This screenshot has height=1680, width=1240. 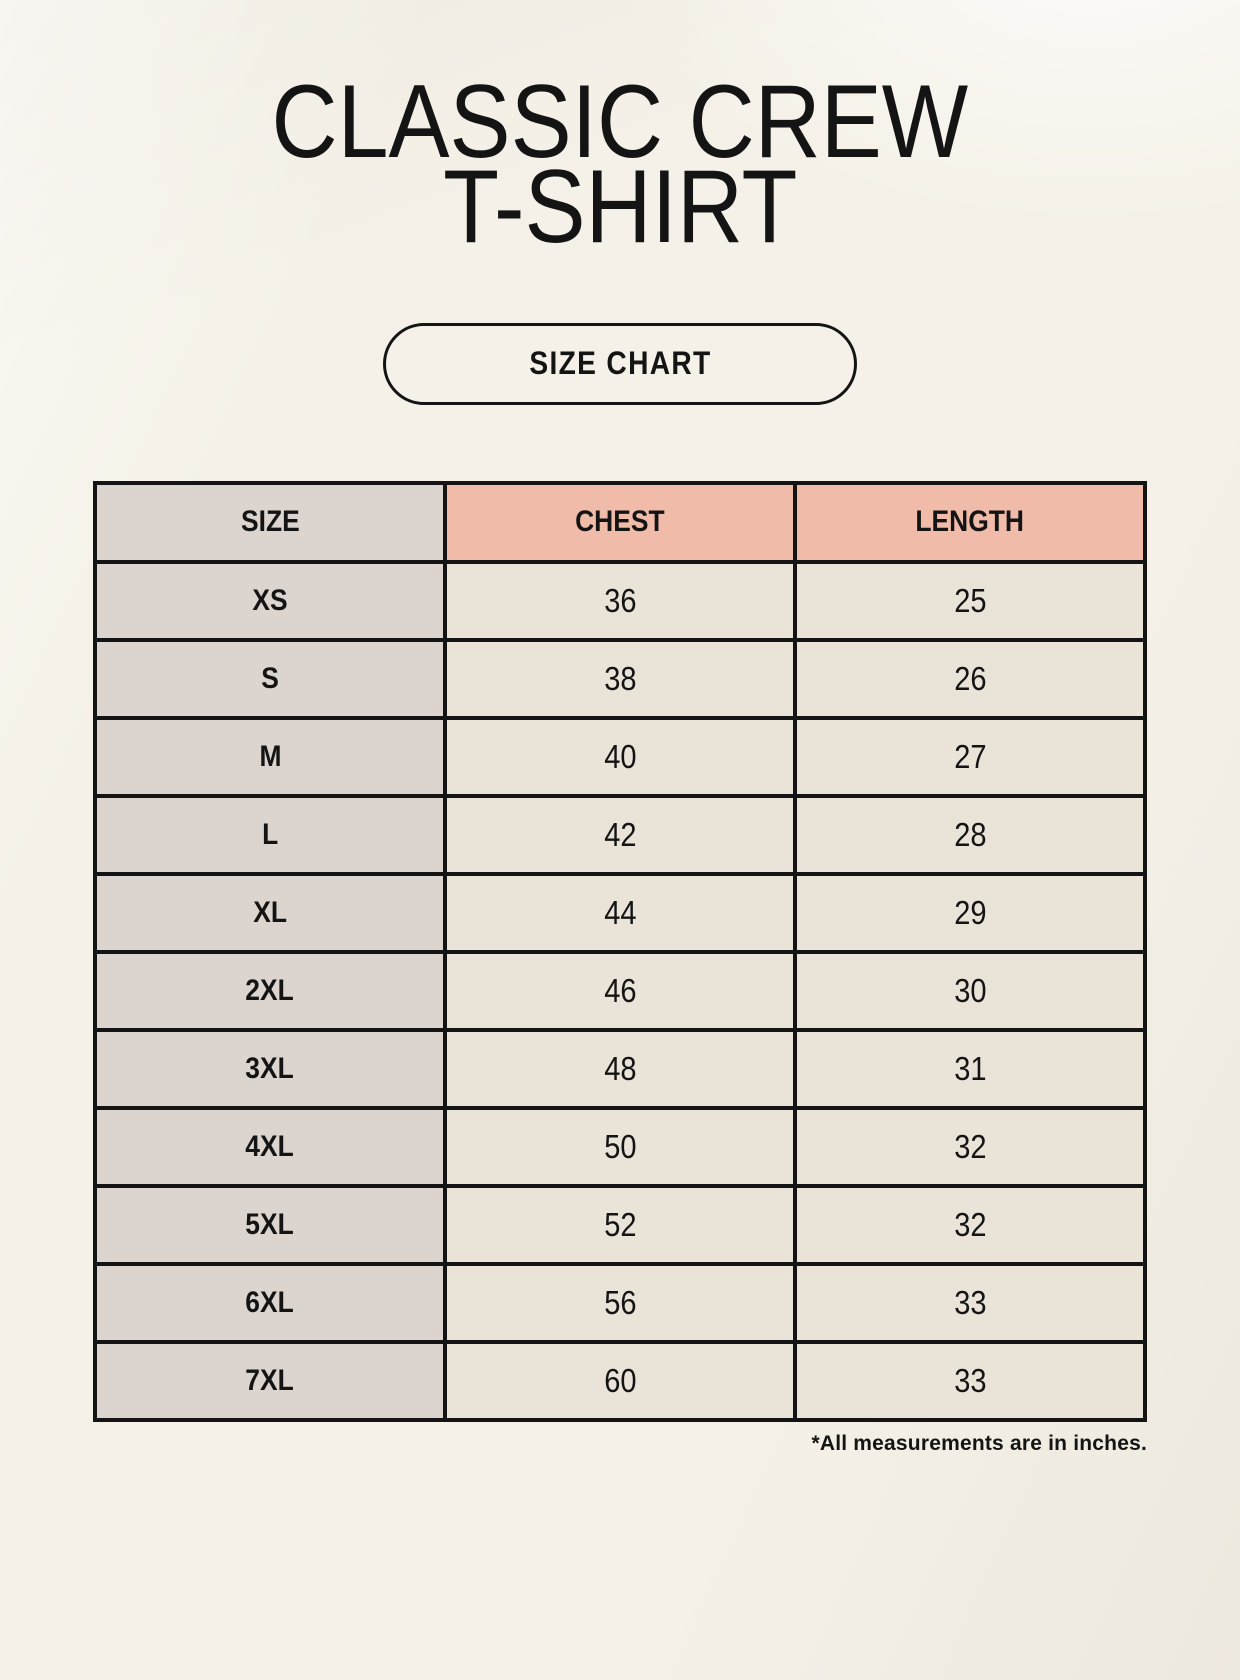 I want to click on chest-cell: 48, so click(x=620, y=1068).